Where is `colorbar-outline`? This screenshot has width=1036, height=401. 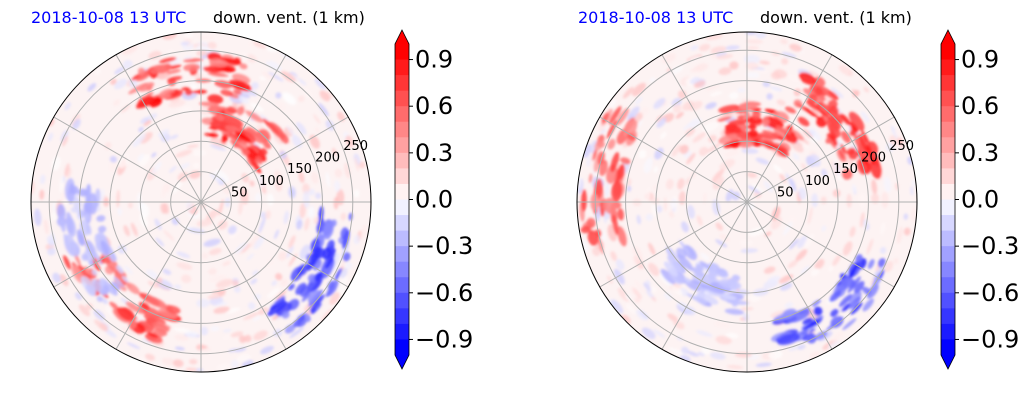
colorbar-outline is located at coordinates (948, 199).